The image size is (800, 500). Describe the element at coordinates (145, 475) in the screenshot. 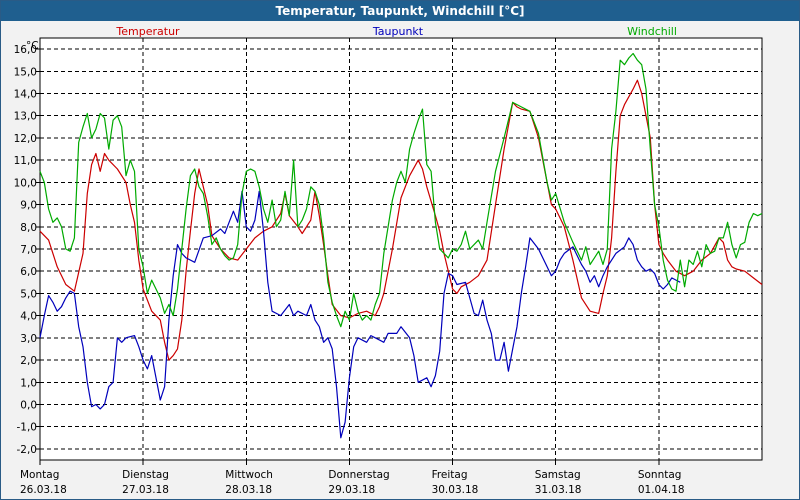

I see `x-weekday-label: Dienstag` at that location.